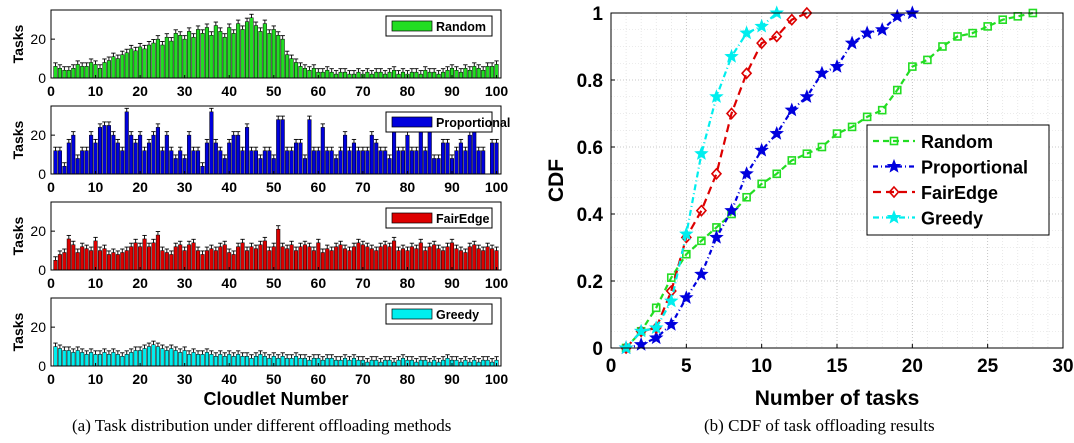 The height and width of the screenshot is (443, 1074). Describe the element at coordinates (140, 187) in the screenshot. I see `x-tick-label: 20` at that location.